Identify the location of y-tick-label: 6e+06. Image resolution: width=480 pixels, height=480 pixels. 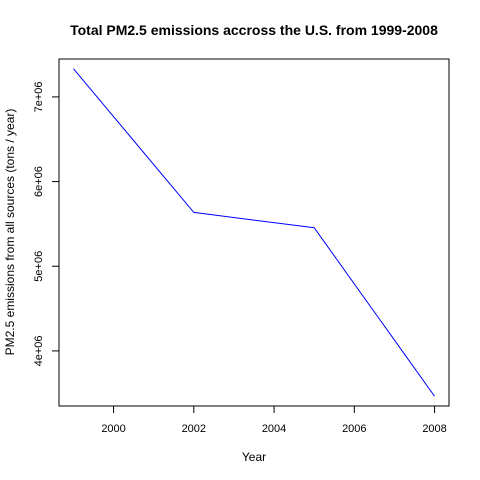
(39, 181).